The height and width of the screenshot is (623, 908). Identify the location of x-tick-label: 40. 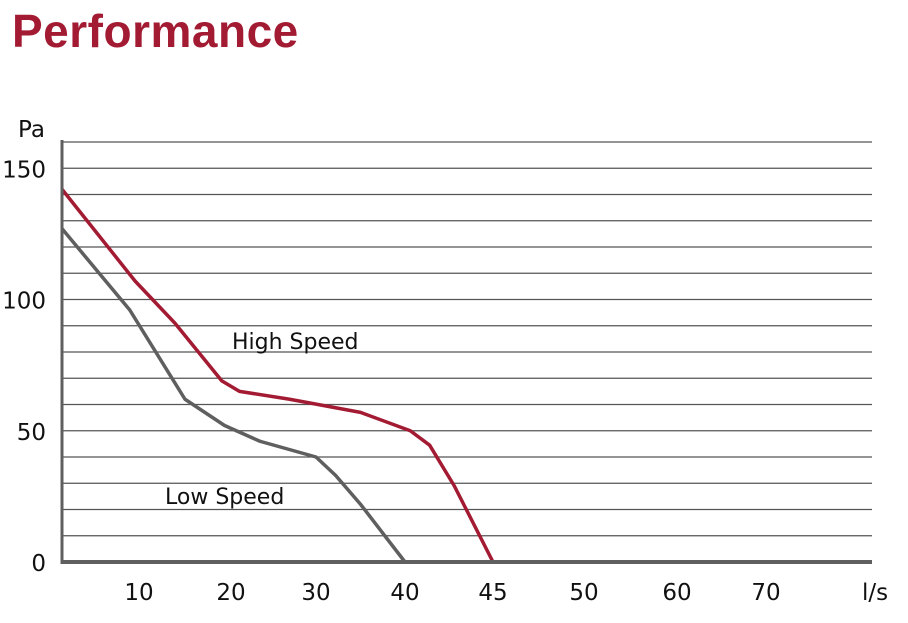
(404, 593).